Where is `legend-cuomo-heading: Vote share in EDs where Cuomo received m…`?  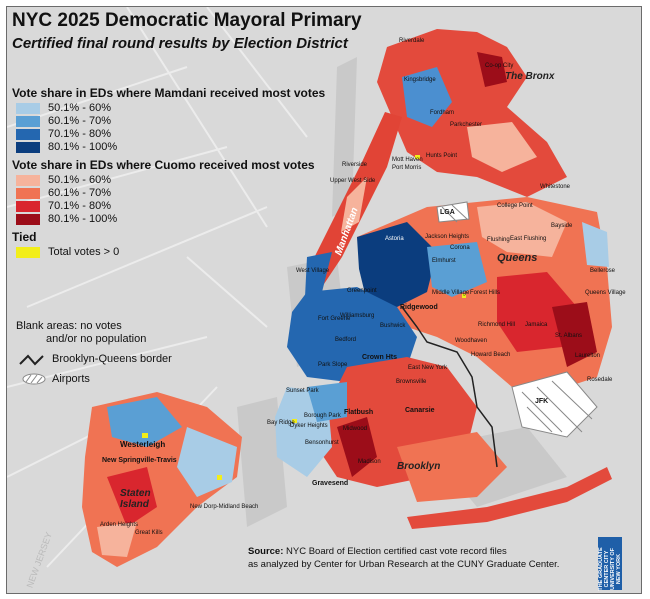 legend-cuomo-heading: Vote share in EDs where Cuomo received m… is located at coordinates (163, 165).